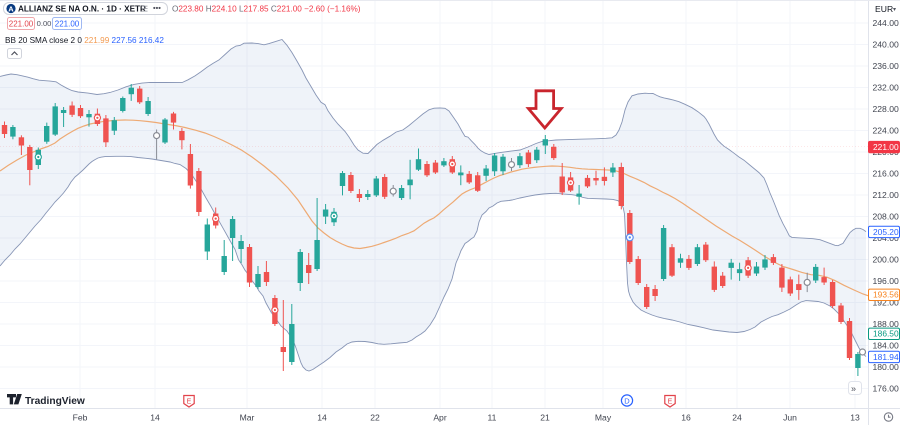 This screenshot has height=425, width=900. Describe the element at coordinates (80, 417) in the screenshot. I see `svg-text: Feb` at that location.